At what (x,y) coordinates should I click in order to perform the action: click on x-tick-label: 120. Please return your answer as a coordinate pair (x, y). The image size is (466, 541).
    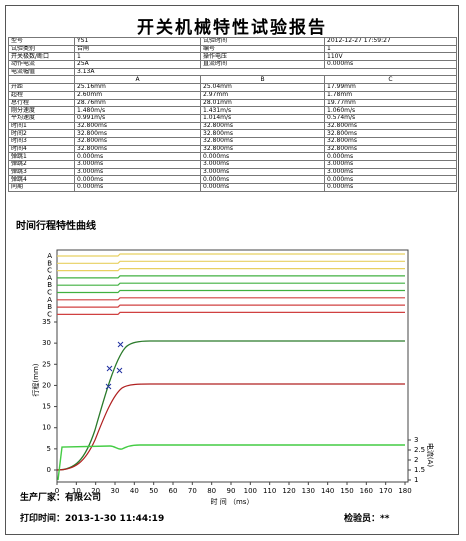
    Looking at the image, I should click on (288, 491).